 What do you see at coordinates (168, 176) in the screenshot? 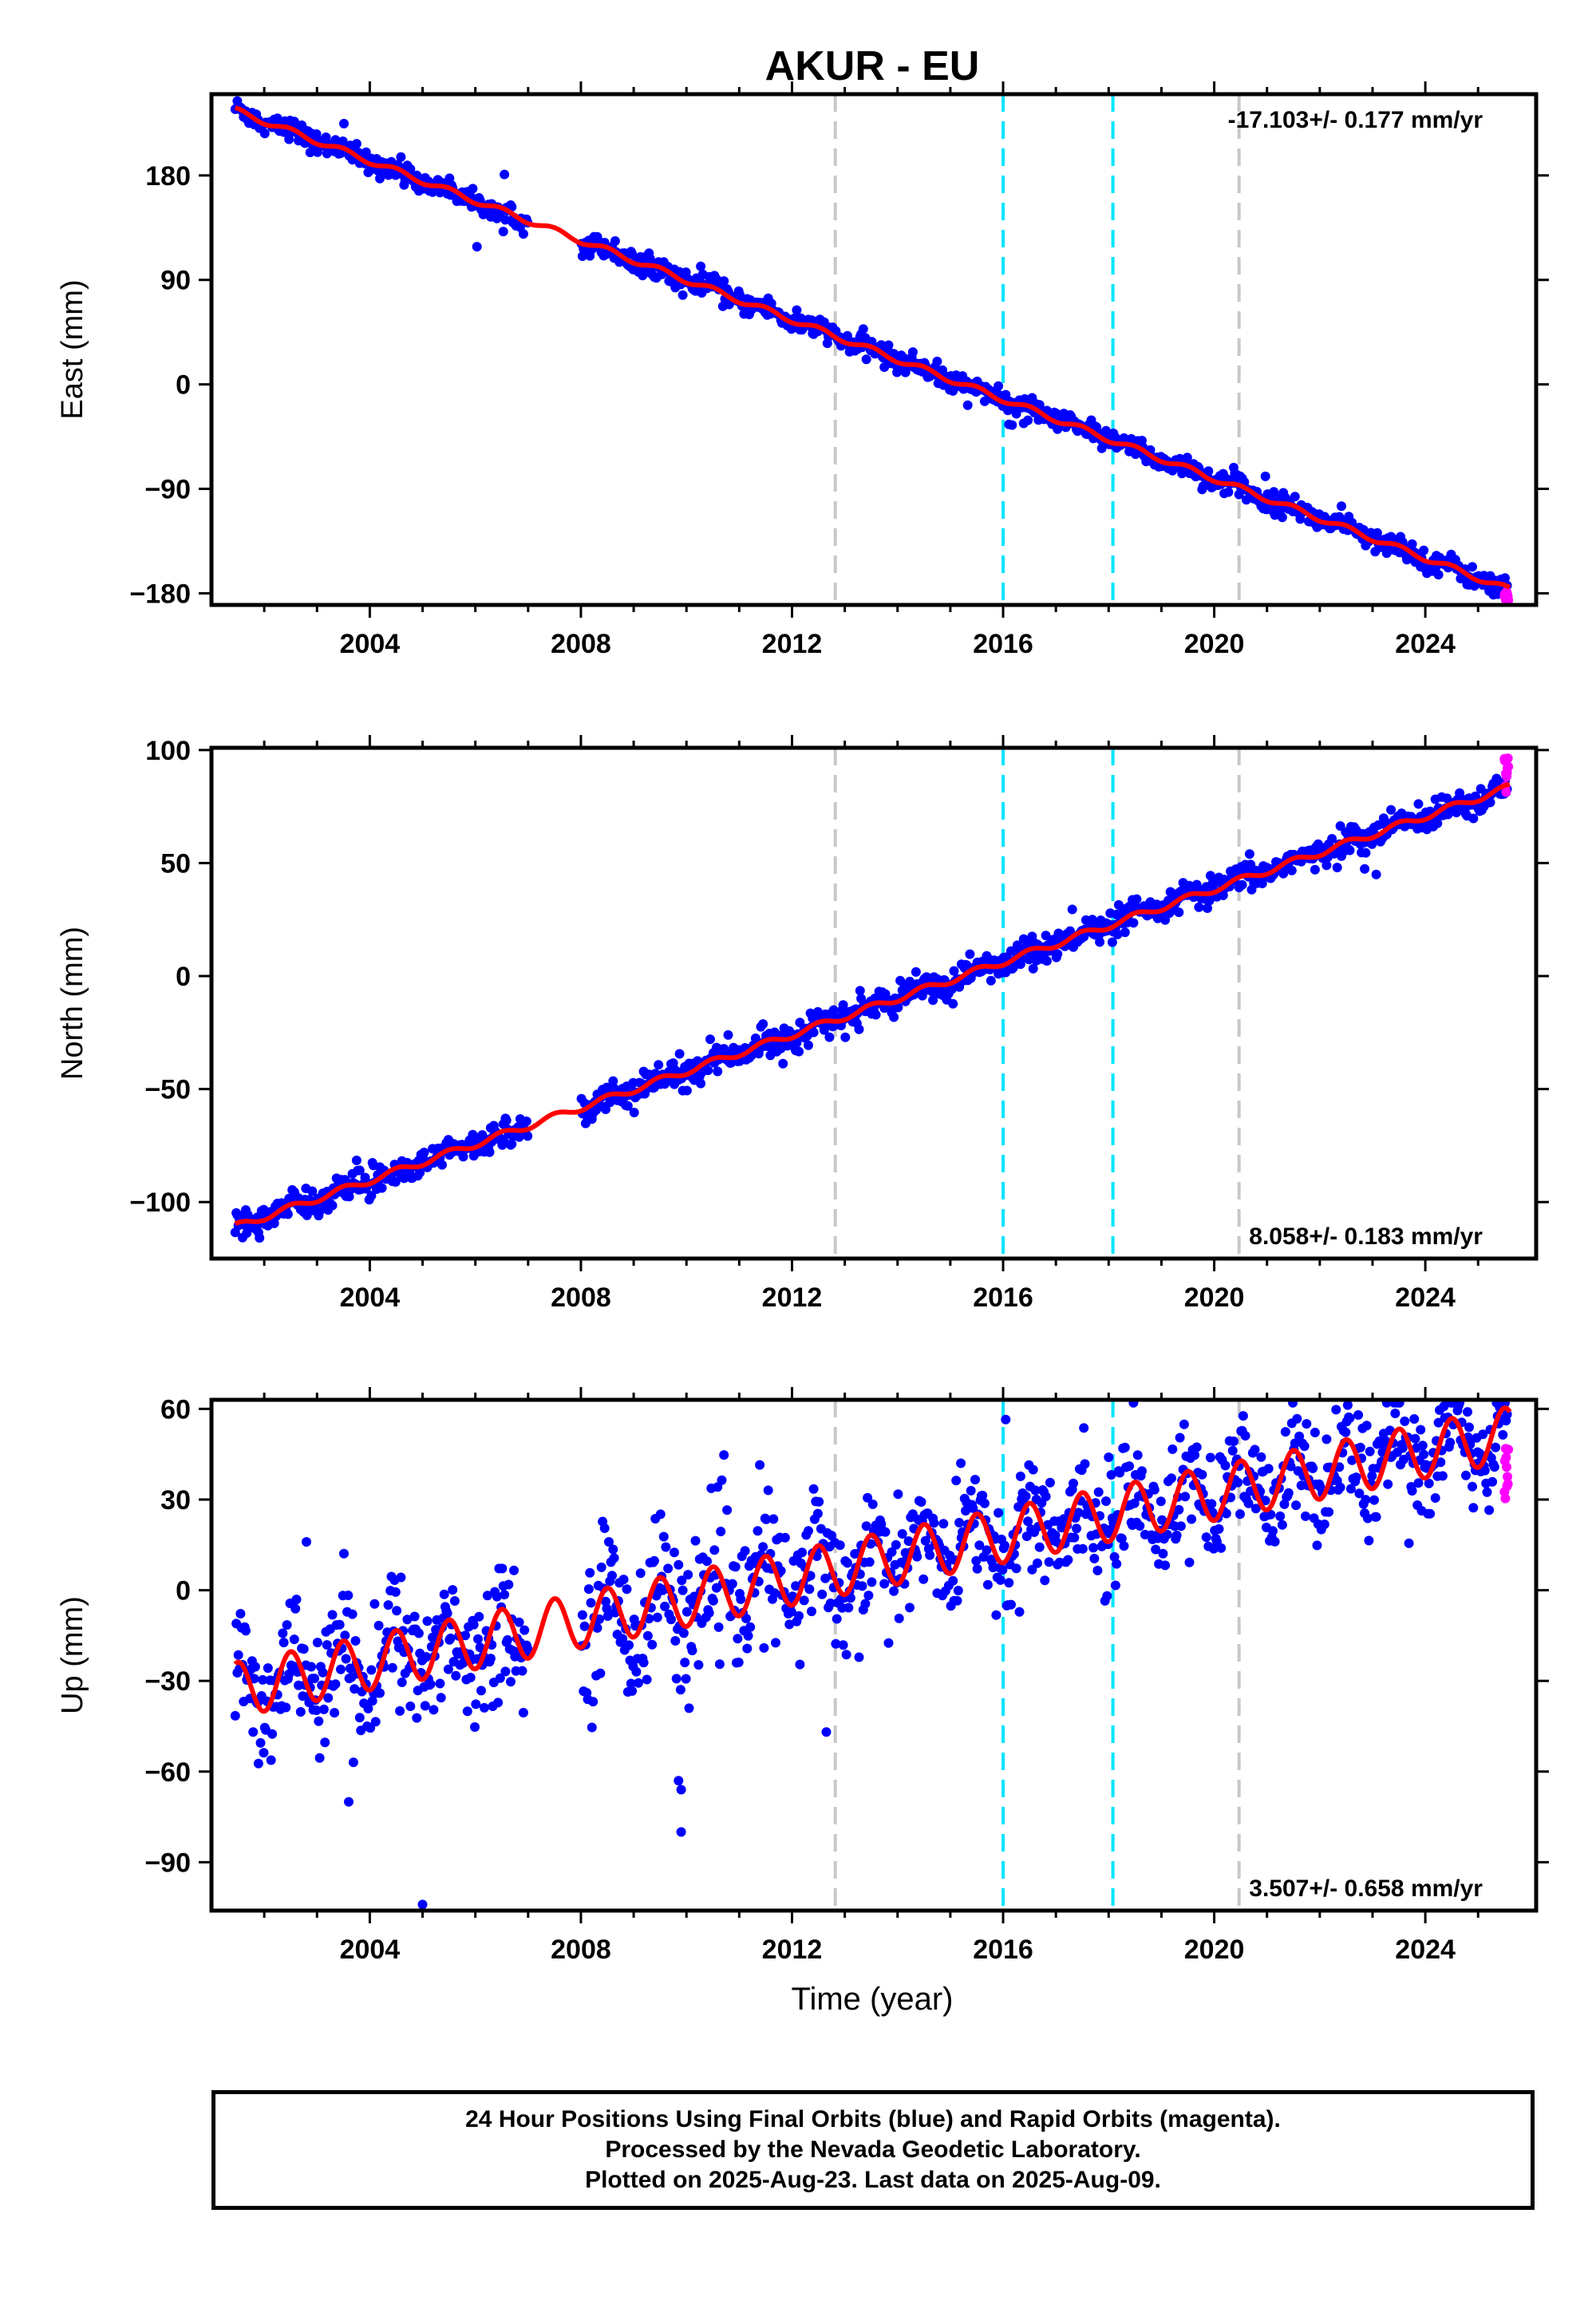
I see `y-tick-label: 180` at bounding box center [168, 176].